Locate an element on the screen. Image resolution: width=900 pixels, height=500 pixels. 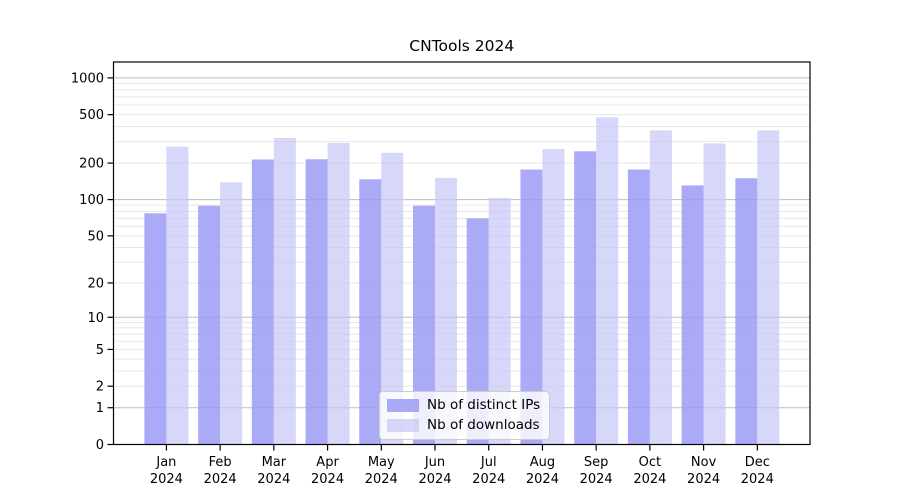
x-tick-label-year-mar: 2024 is located at coordinates (273, 479).